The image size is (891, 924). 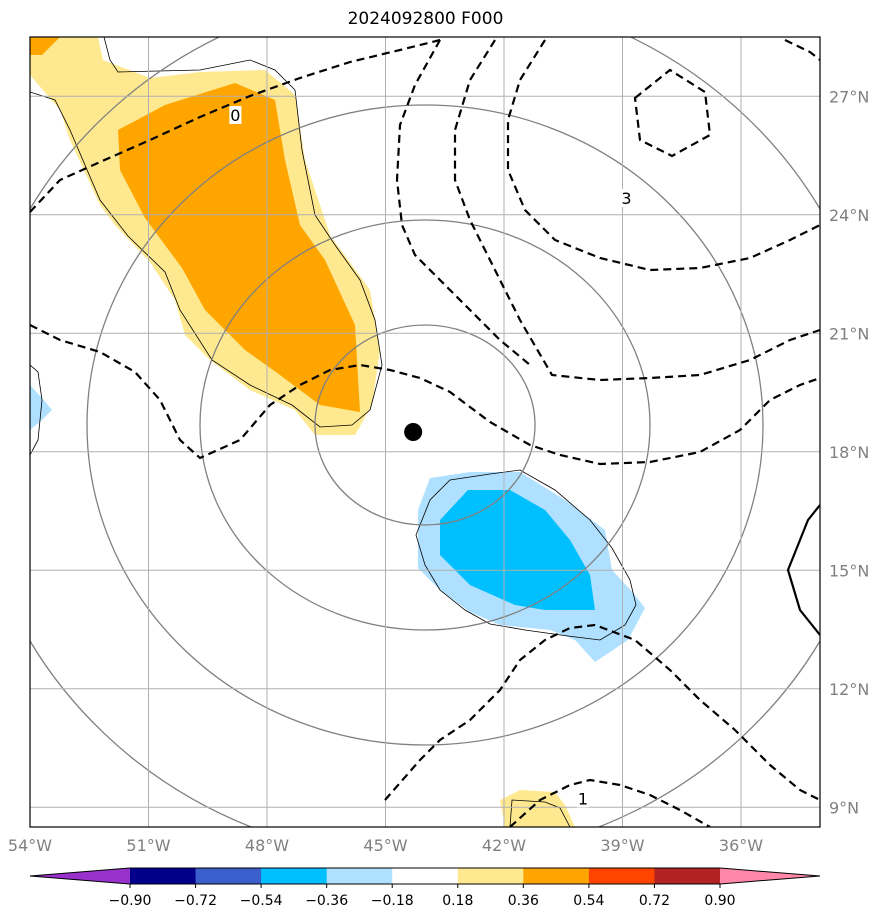 I want to click on negative-anomaly-deep, so click(x=517, y=550).